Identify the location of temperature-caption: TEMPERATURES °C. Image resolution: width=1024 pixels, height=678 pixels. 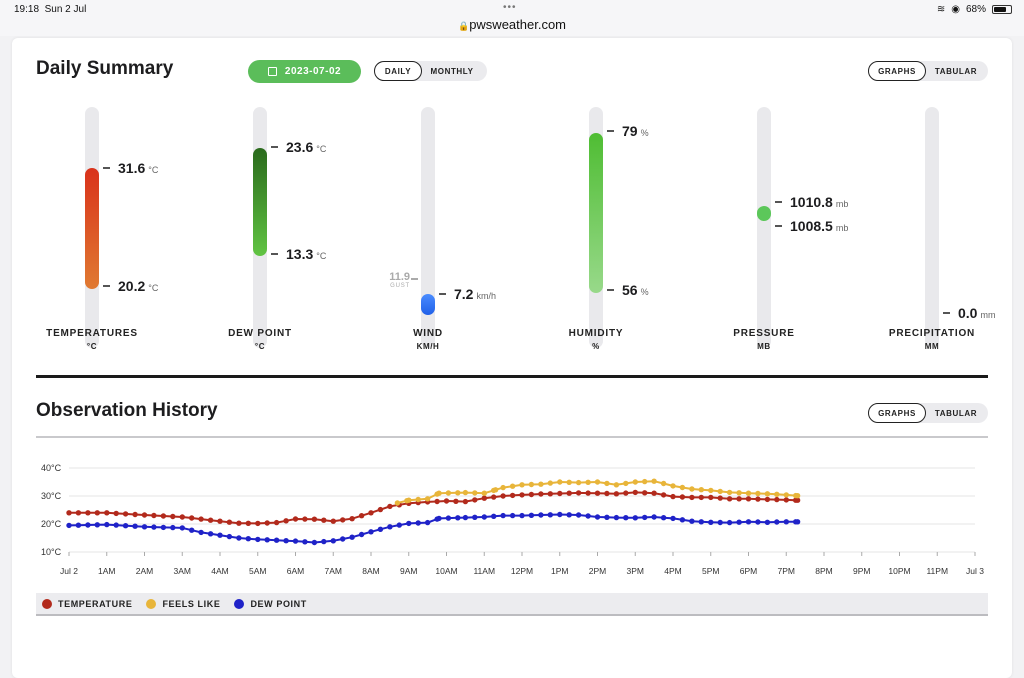
(92, 339).